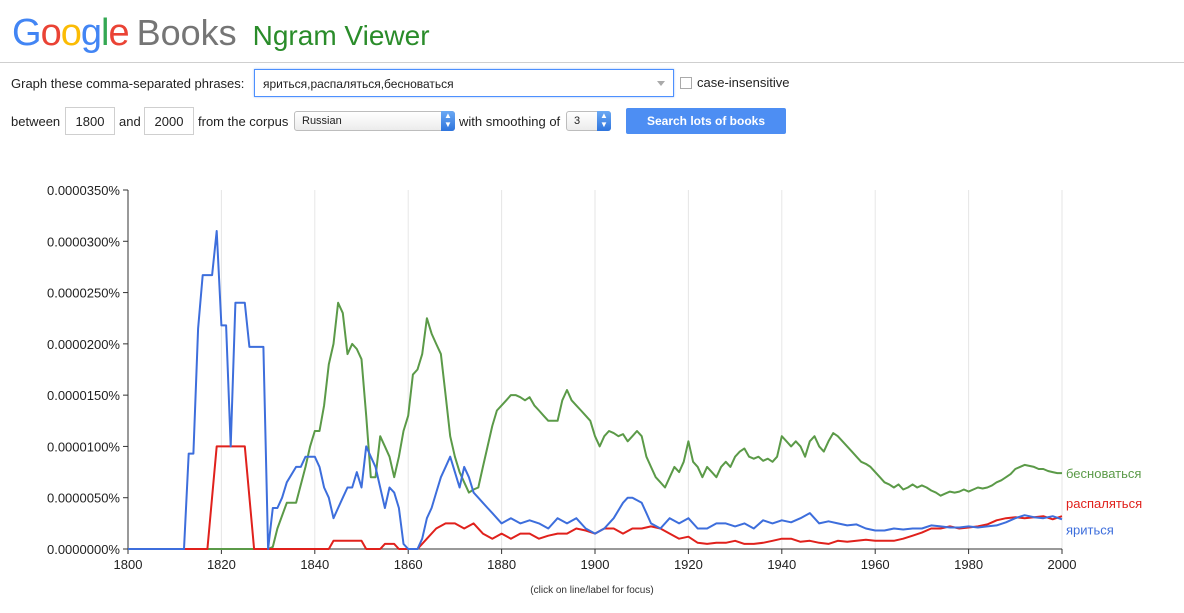 The height and width of the screenshot is (613, 1184). Describe the element at coordinates (592, 62) in the screenshot. I see `header-divider` at that location.